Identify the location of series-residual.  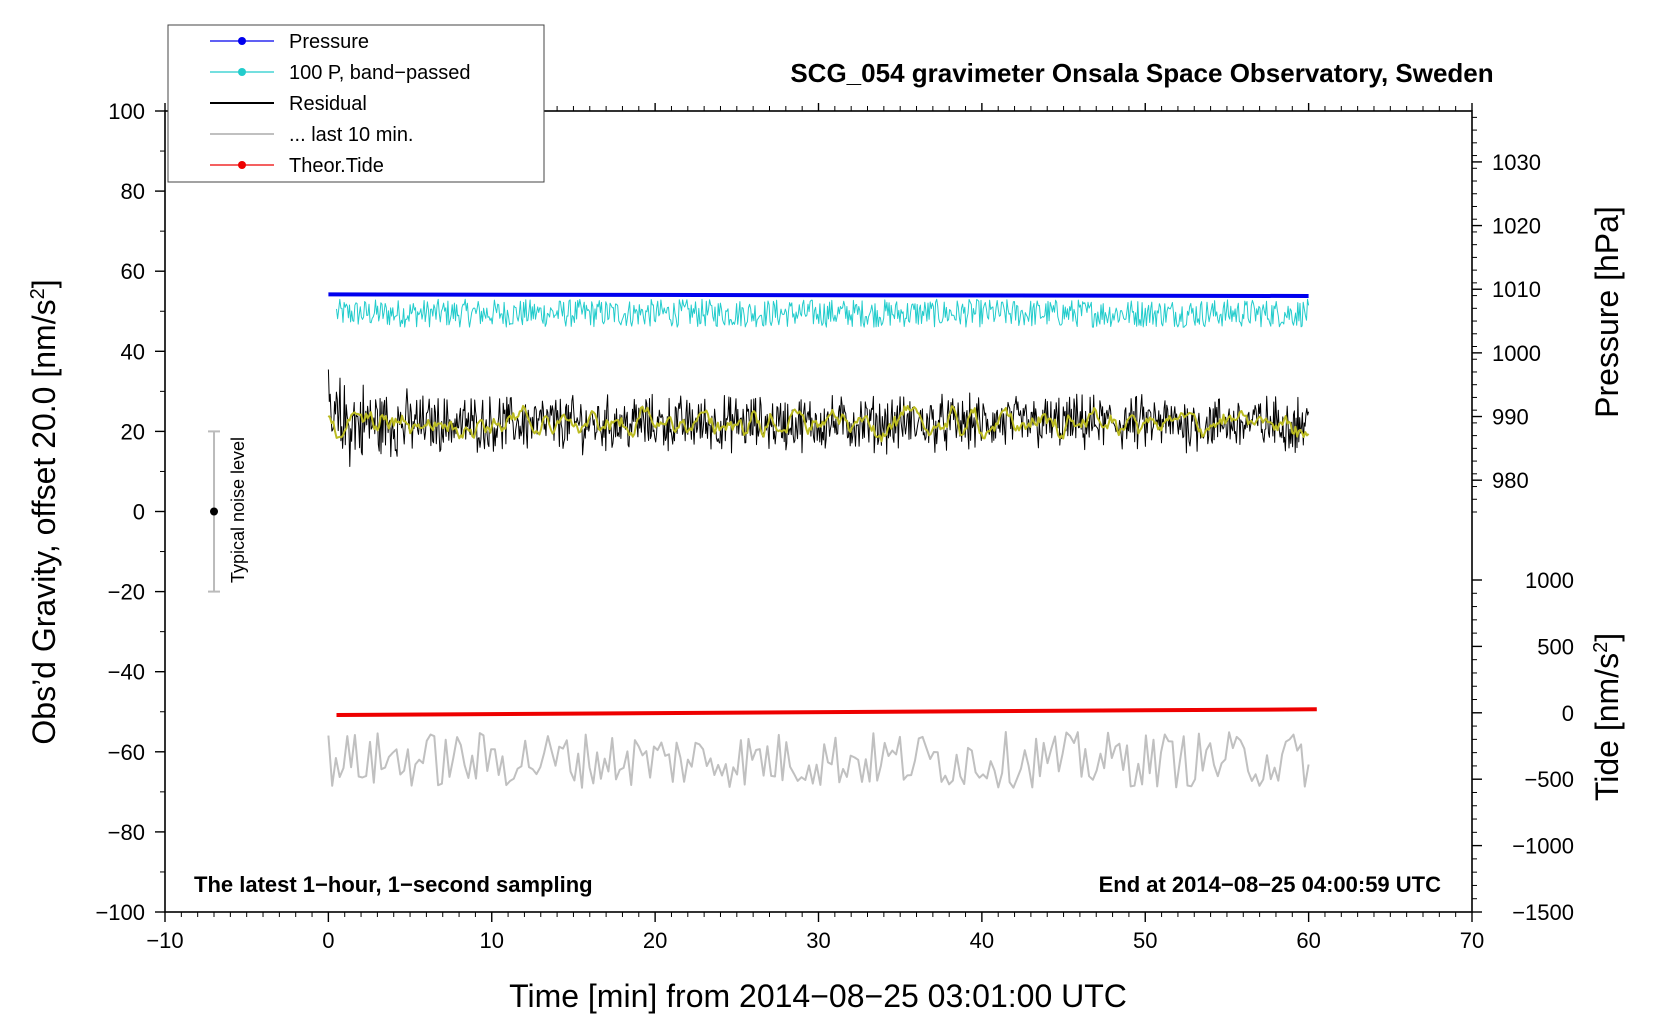
(818, 418).